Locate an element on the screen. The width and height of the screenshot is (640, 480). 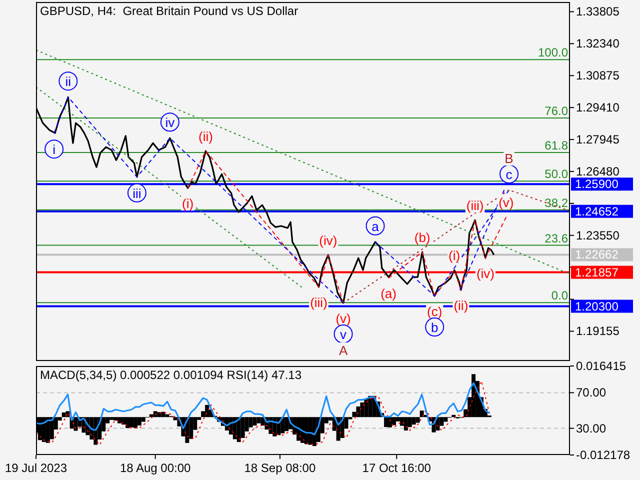
y-tick-label: 1.23550 is located at coordinates (598, 235).